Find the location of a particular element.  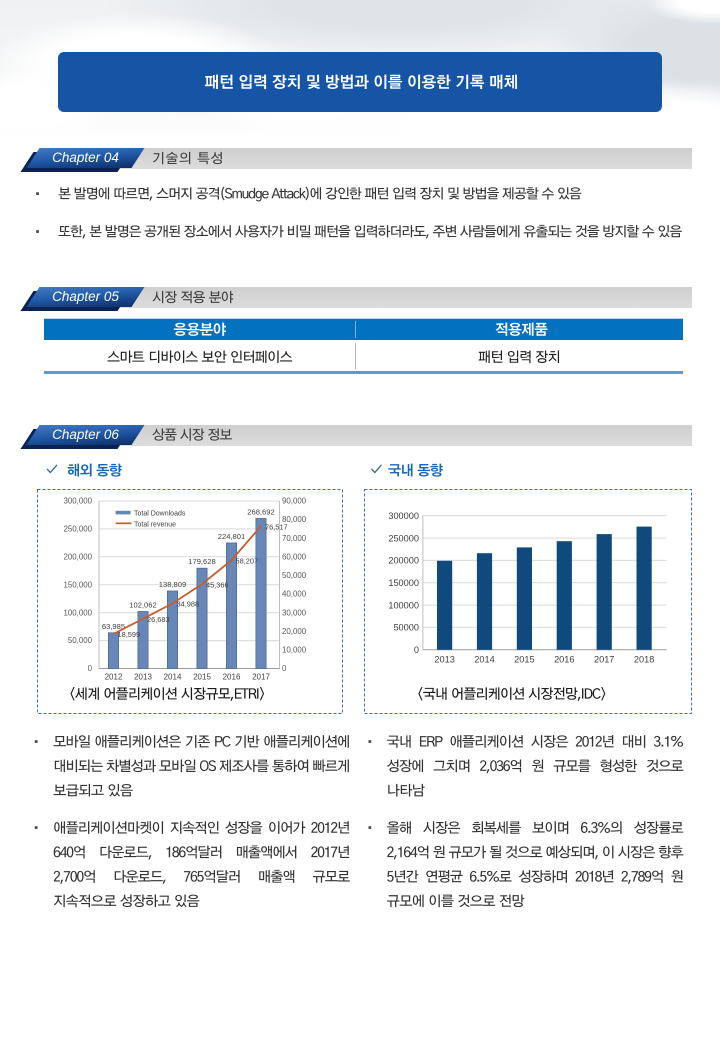

svg-text: 250000 is located at coordinates (403, 538).